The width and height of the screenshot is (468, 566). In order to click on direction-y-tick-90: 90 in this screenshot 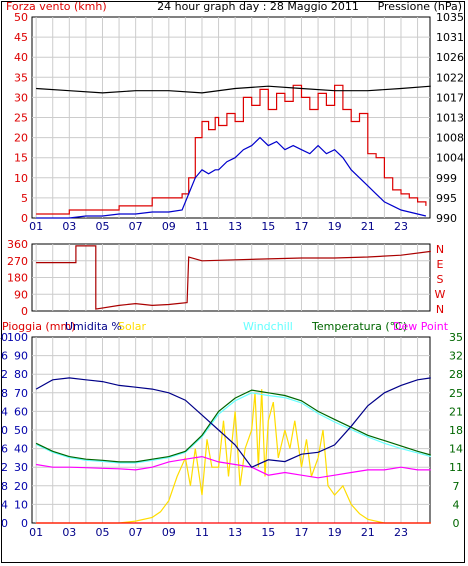, I will do `click(21, 294)`.